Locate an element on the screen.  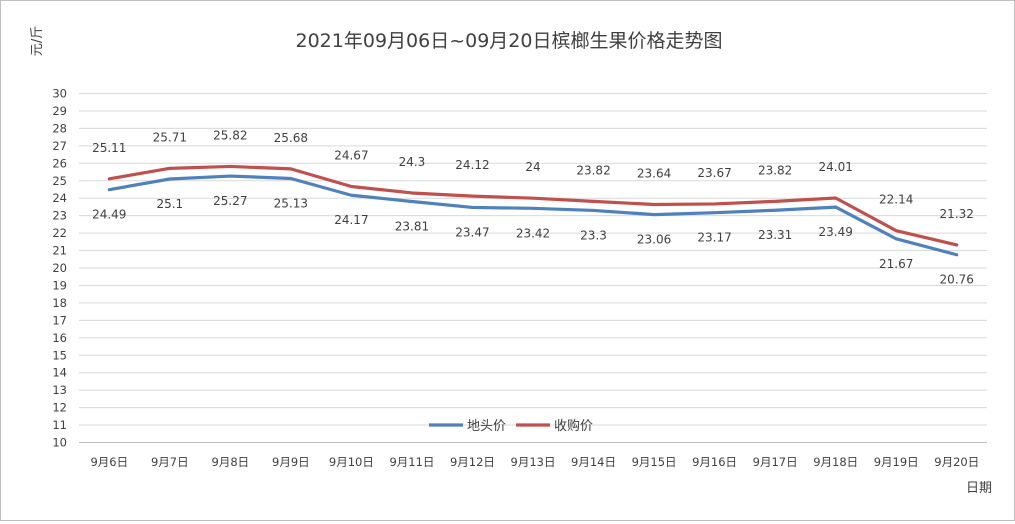
y-tick-label: 26 is located at coordinates (59, 163).